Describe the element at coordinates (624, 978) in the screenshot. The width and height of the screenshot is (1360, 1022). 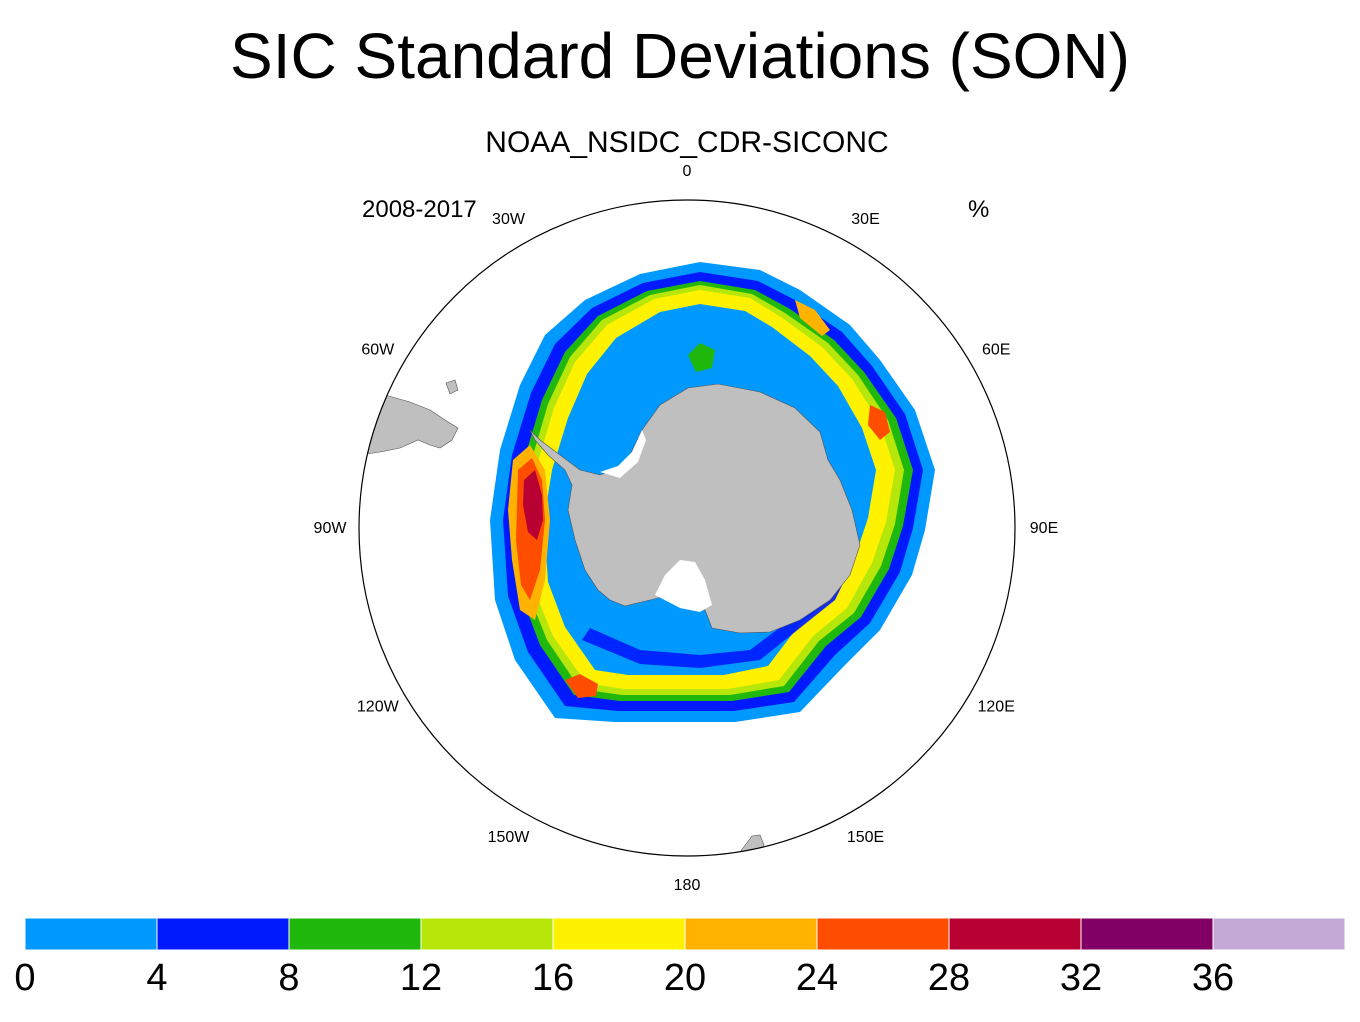
I see `colorbar-labels: 0 4 8 12 16 20 24 28 32 36` at that location.